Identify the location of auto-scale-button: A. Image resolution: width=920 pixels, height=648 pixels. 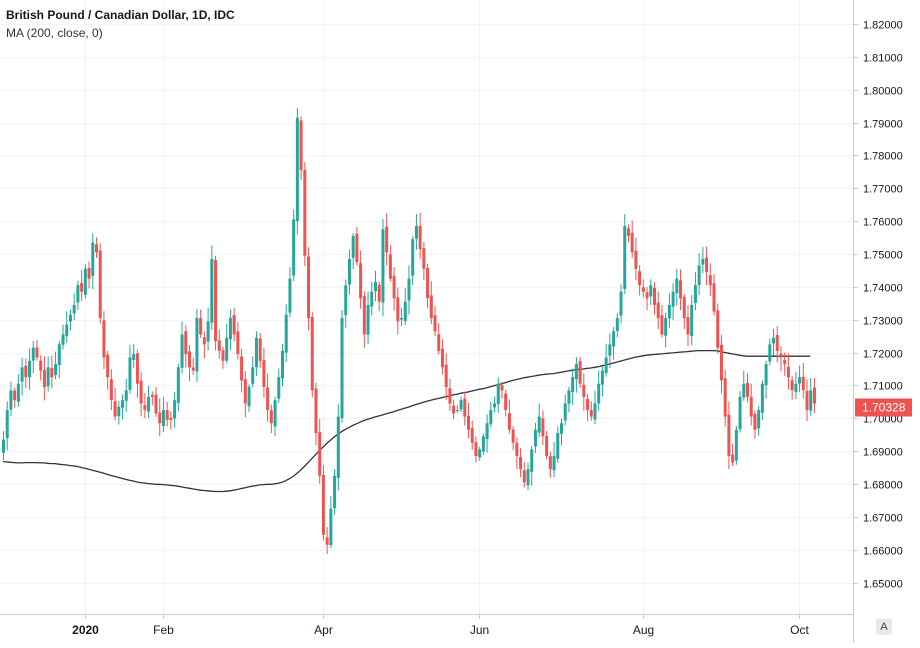
(884, 627).